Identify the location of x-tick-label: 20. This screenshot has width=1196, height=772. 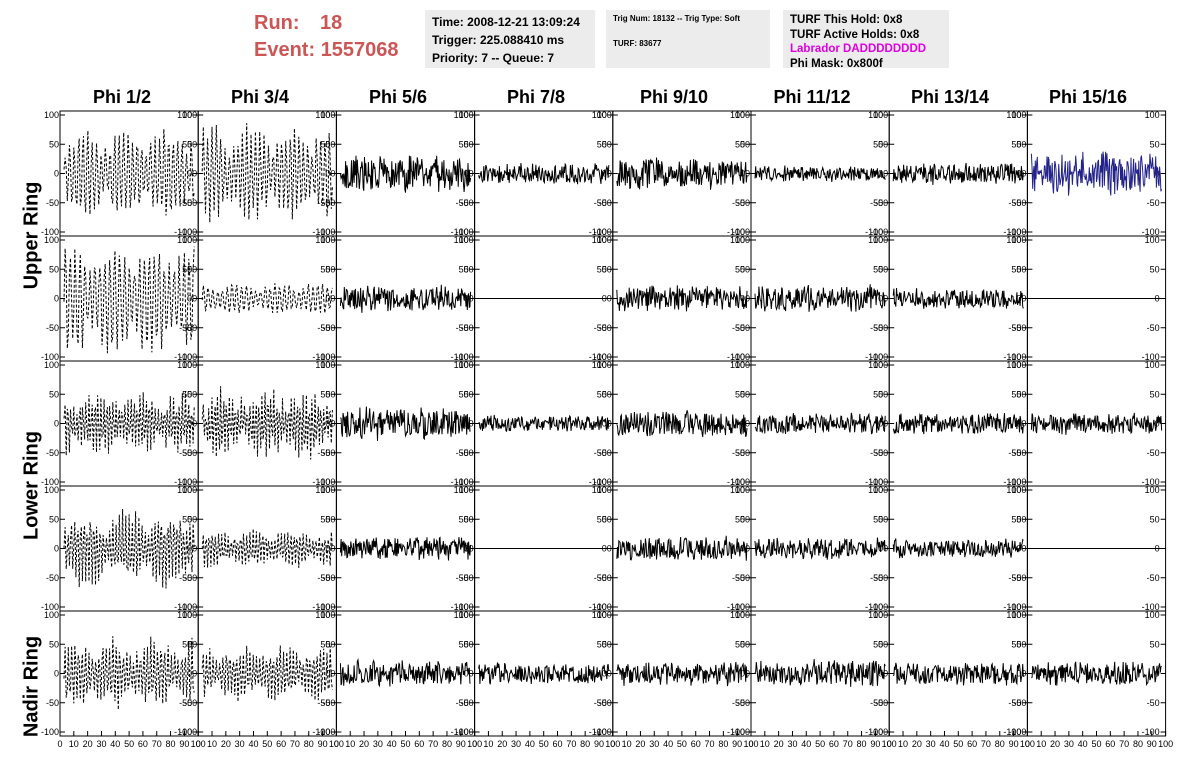
(917, 744).